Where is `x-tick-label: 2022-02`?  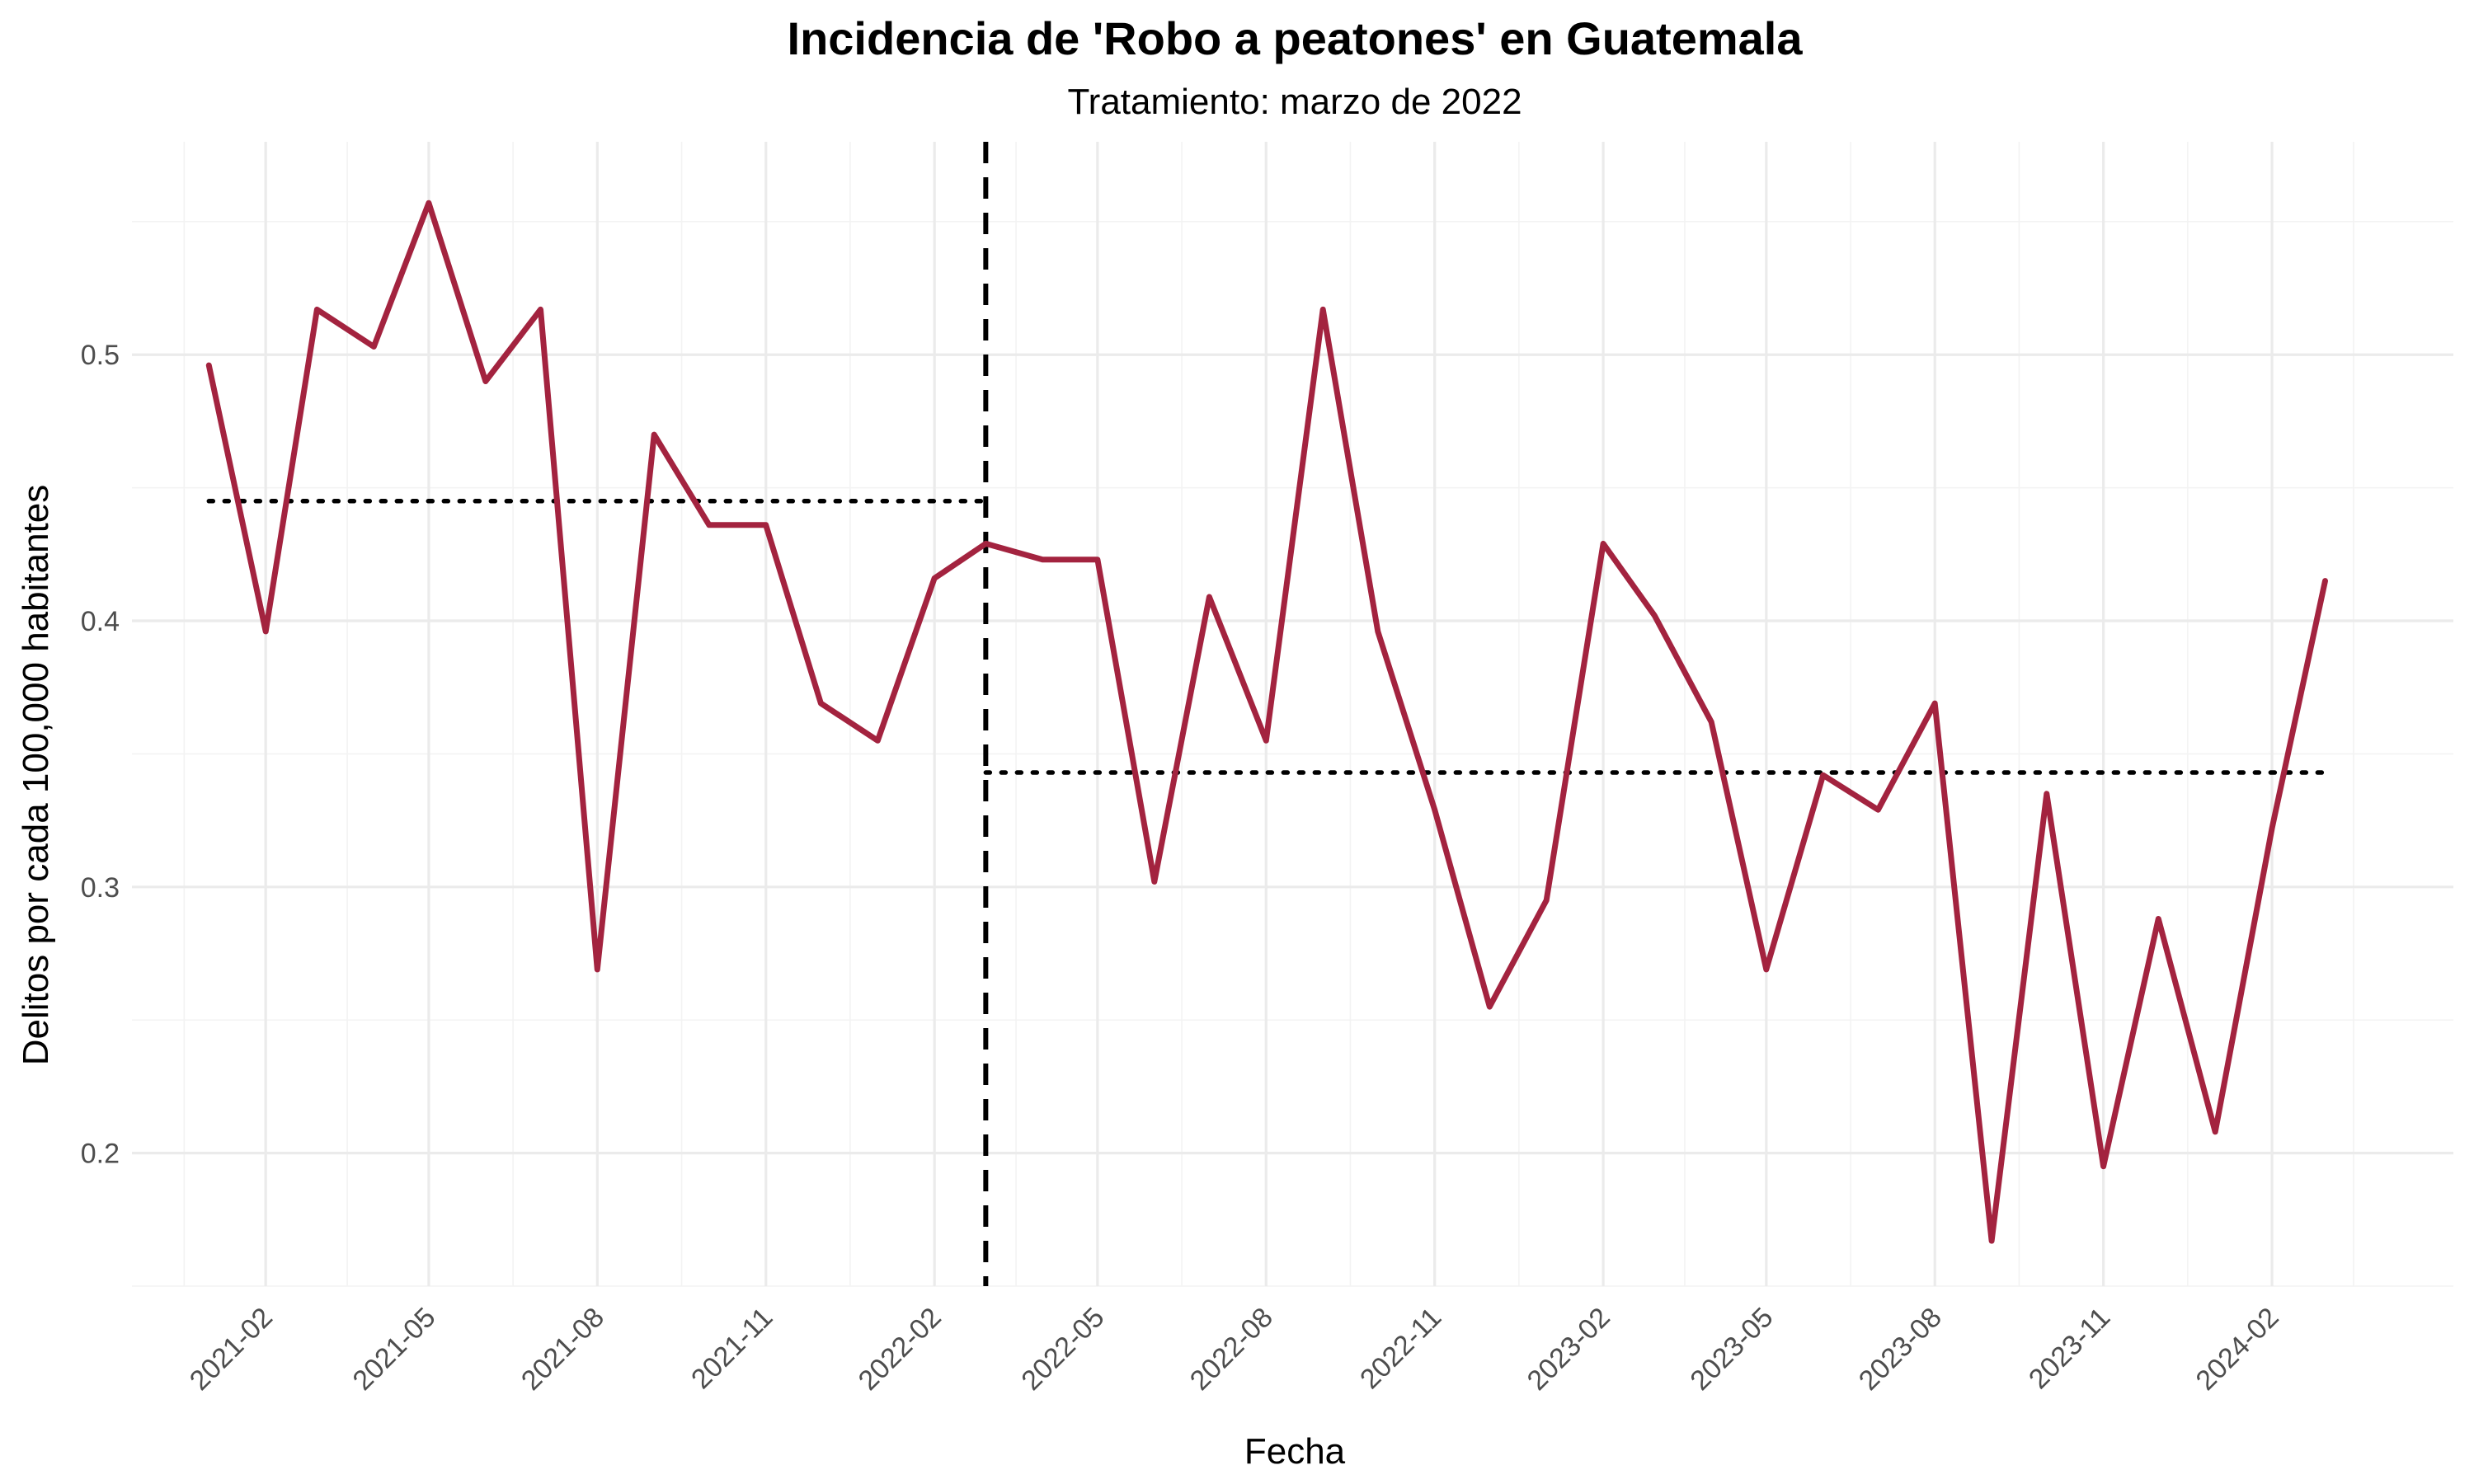
x-tick-label: 2022-02 is located at coordinates (900, 1349).